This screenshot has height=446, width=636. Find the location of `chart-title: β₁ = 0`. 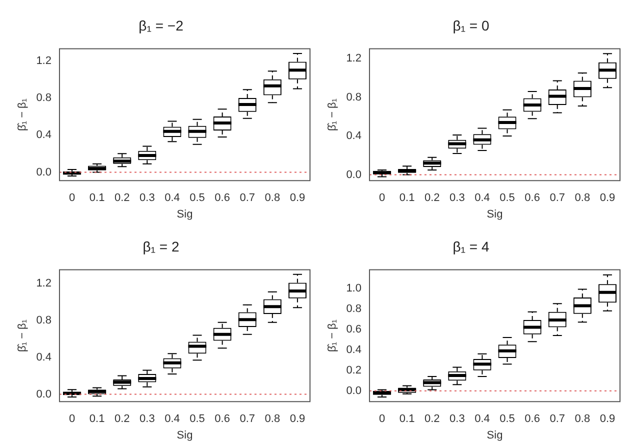

chart-title: β₁ = 0 is located at coordinates (471, 25).